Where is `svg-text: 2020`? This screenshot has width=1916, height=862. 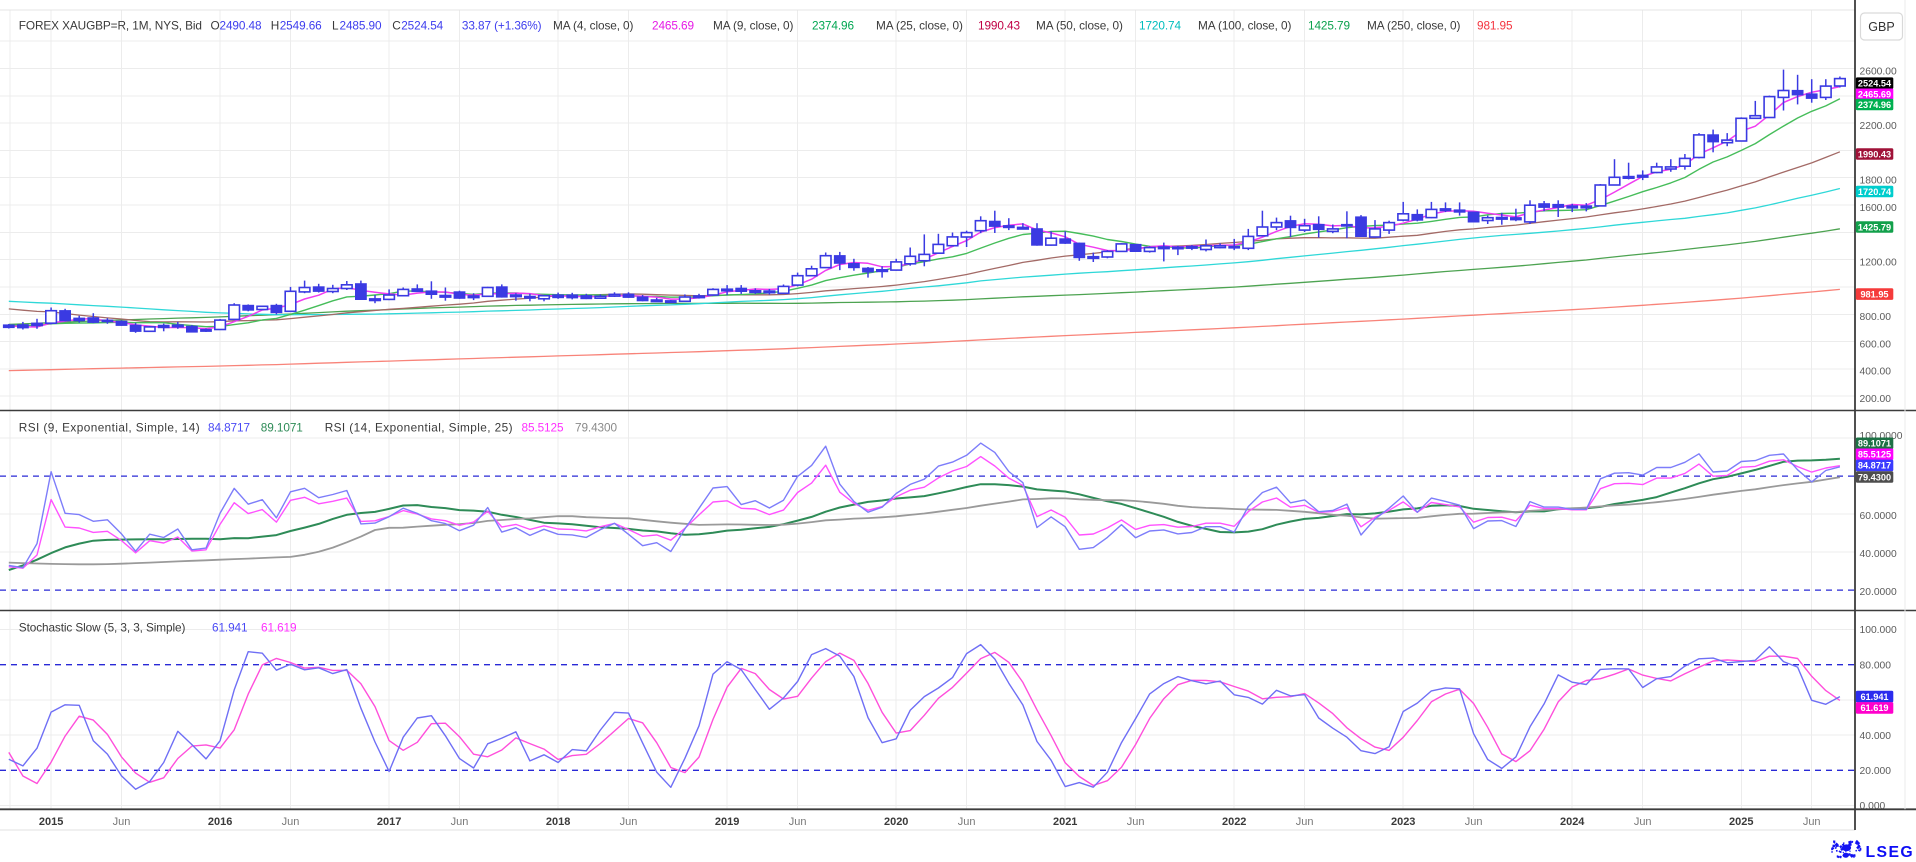 svg-text: 2020 is located at coordinates (896, 822).